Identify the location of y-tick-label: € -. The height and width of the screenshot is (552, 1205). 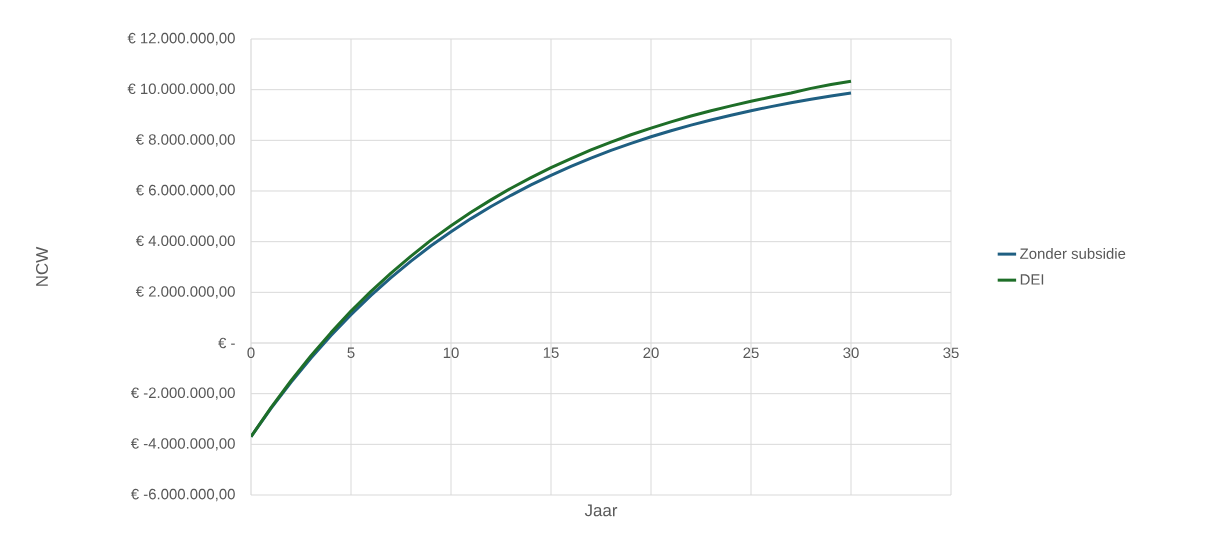
(226, 343).